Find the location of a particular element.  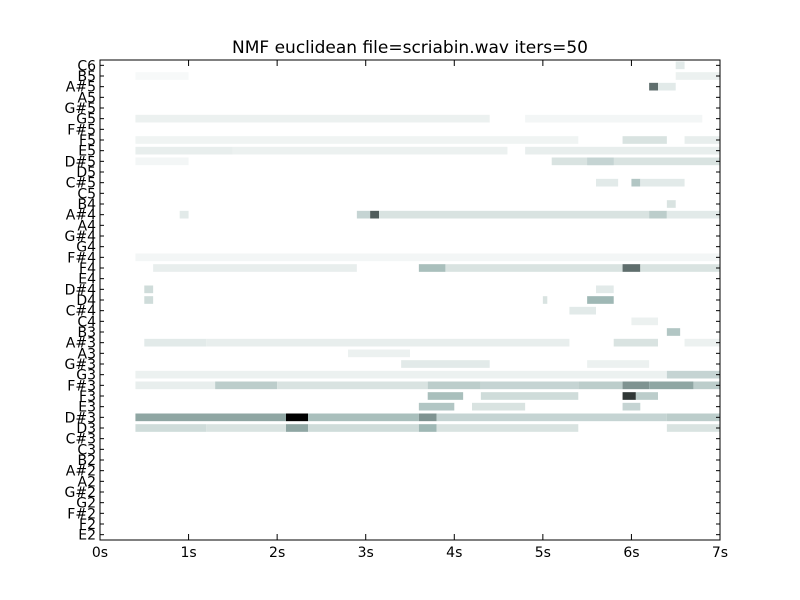

y-tick-label: F3 is located at coordinates (87, 397).